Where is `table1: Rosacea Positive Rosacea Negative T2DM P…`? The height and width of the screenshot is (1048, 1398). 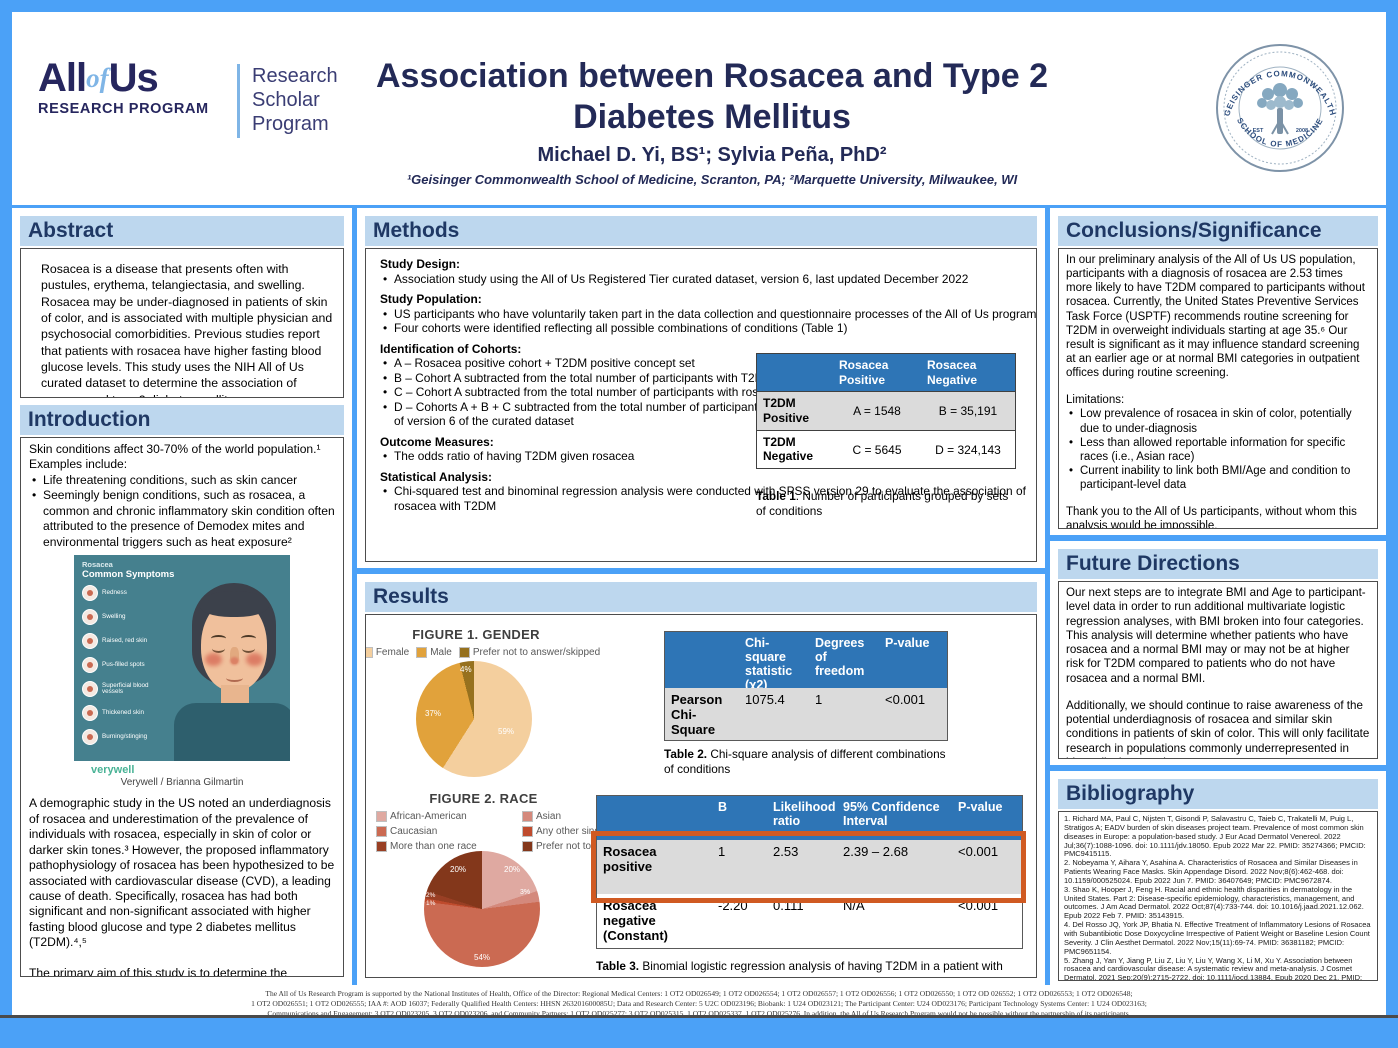 table1: Rosacea Positive Rosacea Negative T2DM P… is located at coordinates (886, 411).